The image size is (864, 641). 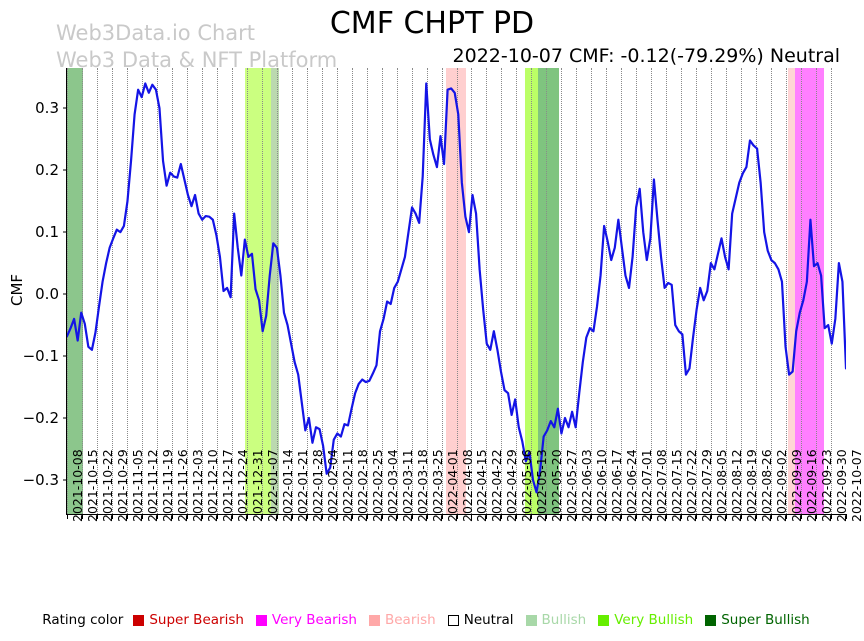 What do you see at coordinates (452, 485) in the screenshot?
I see `x-tick-label: 2022-04-01` at bounding box center [452, 485].